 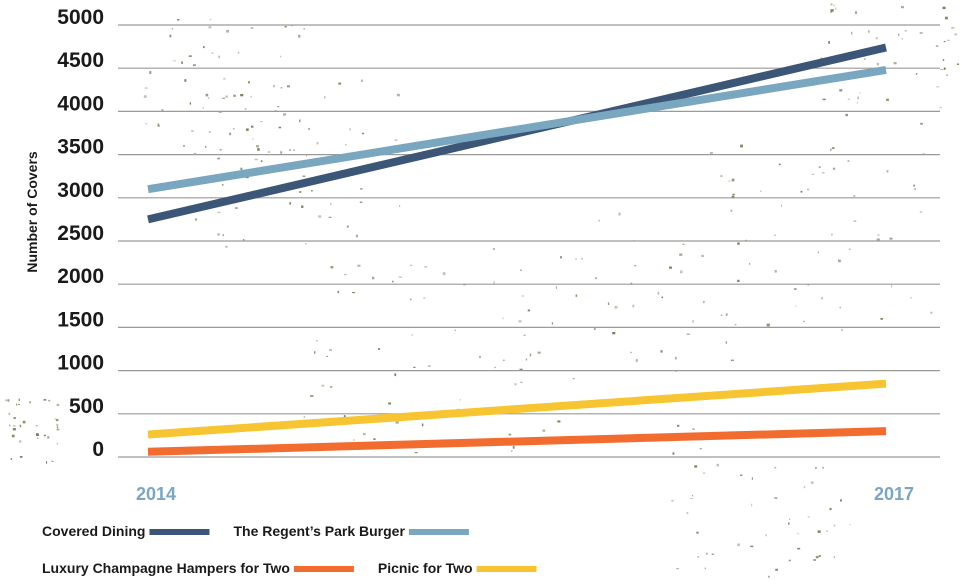 I want to click on legend-label: Luxury Champagne Hampers for Two, so click(x=166, y=568).